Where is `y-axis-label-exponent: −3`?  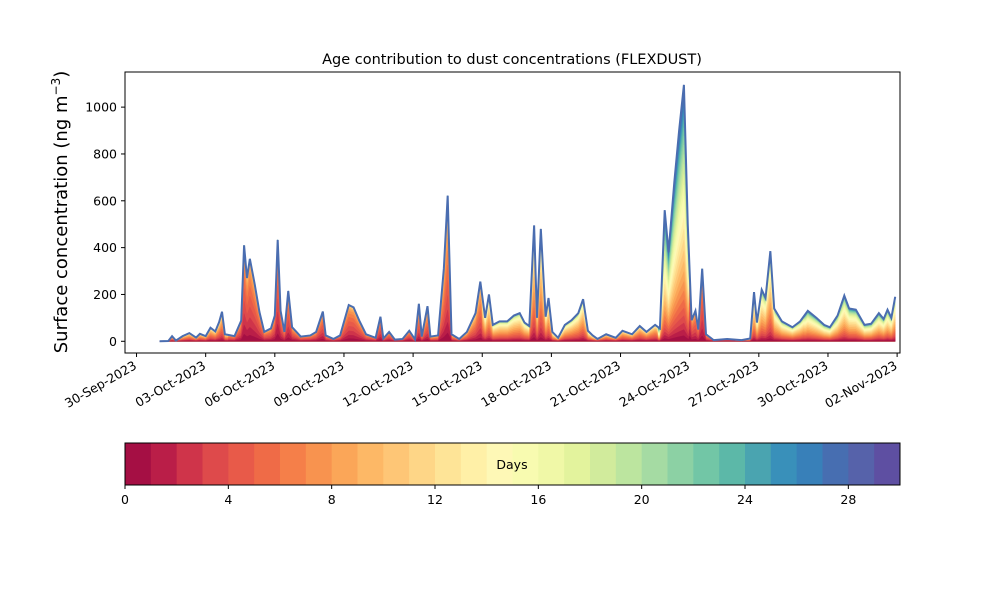
y-axis-label-exponent: −3 is located at coordinates (56, 87).